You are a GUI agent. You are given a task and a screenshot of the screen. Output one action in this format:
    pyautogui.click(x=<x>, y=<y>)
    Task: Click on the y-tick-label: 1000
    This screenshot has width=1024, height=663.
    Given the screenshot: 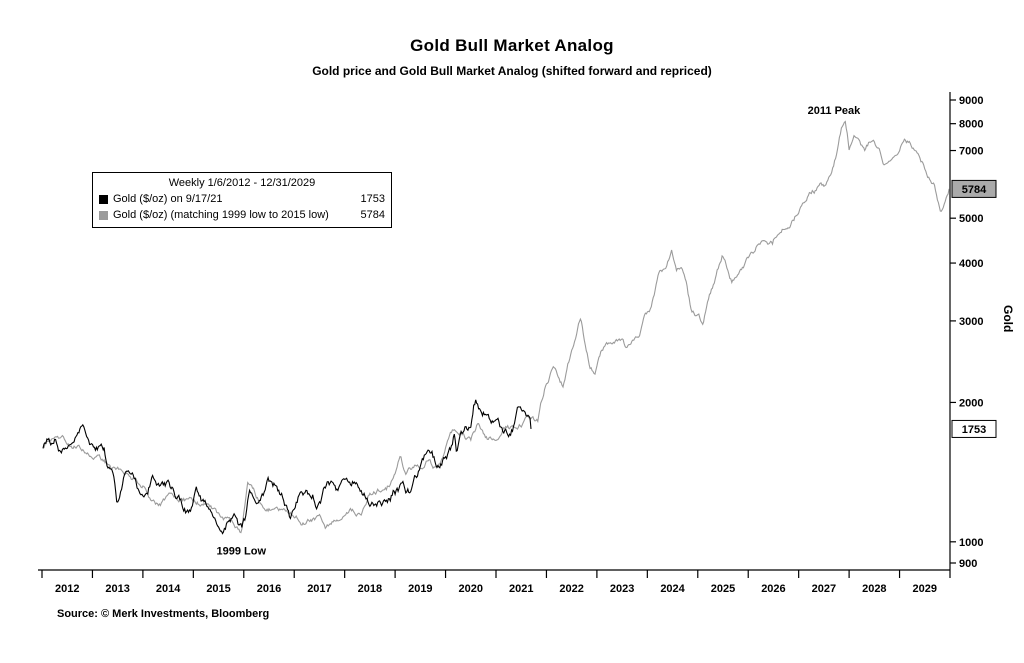 What is the action you would take?
    pyautogui.click(x=971, y=543)
    